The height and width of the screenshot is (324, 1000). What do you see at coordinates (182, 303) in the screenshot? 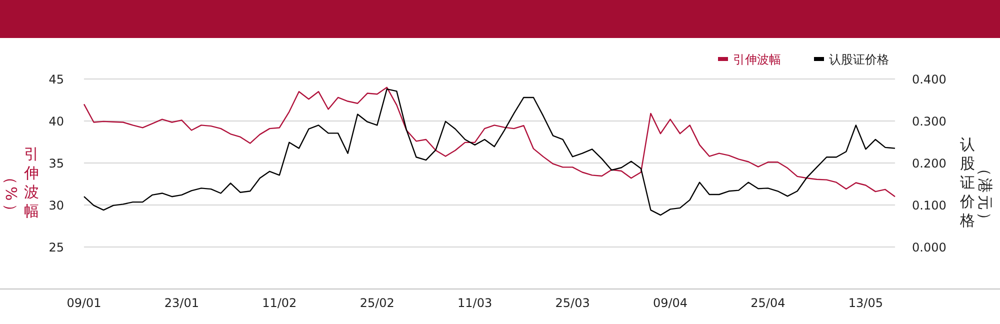
I see `x-tick-label: 23/01` at bounding box center [182, 303].